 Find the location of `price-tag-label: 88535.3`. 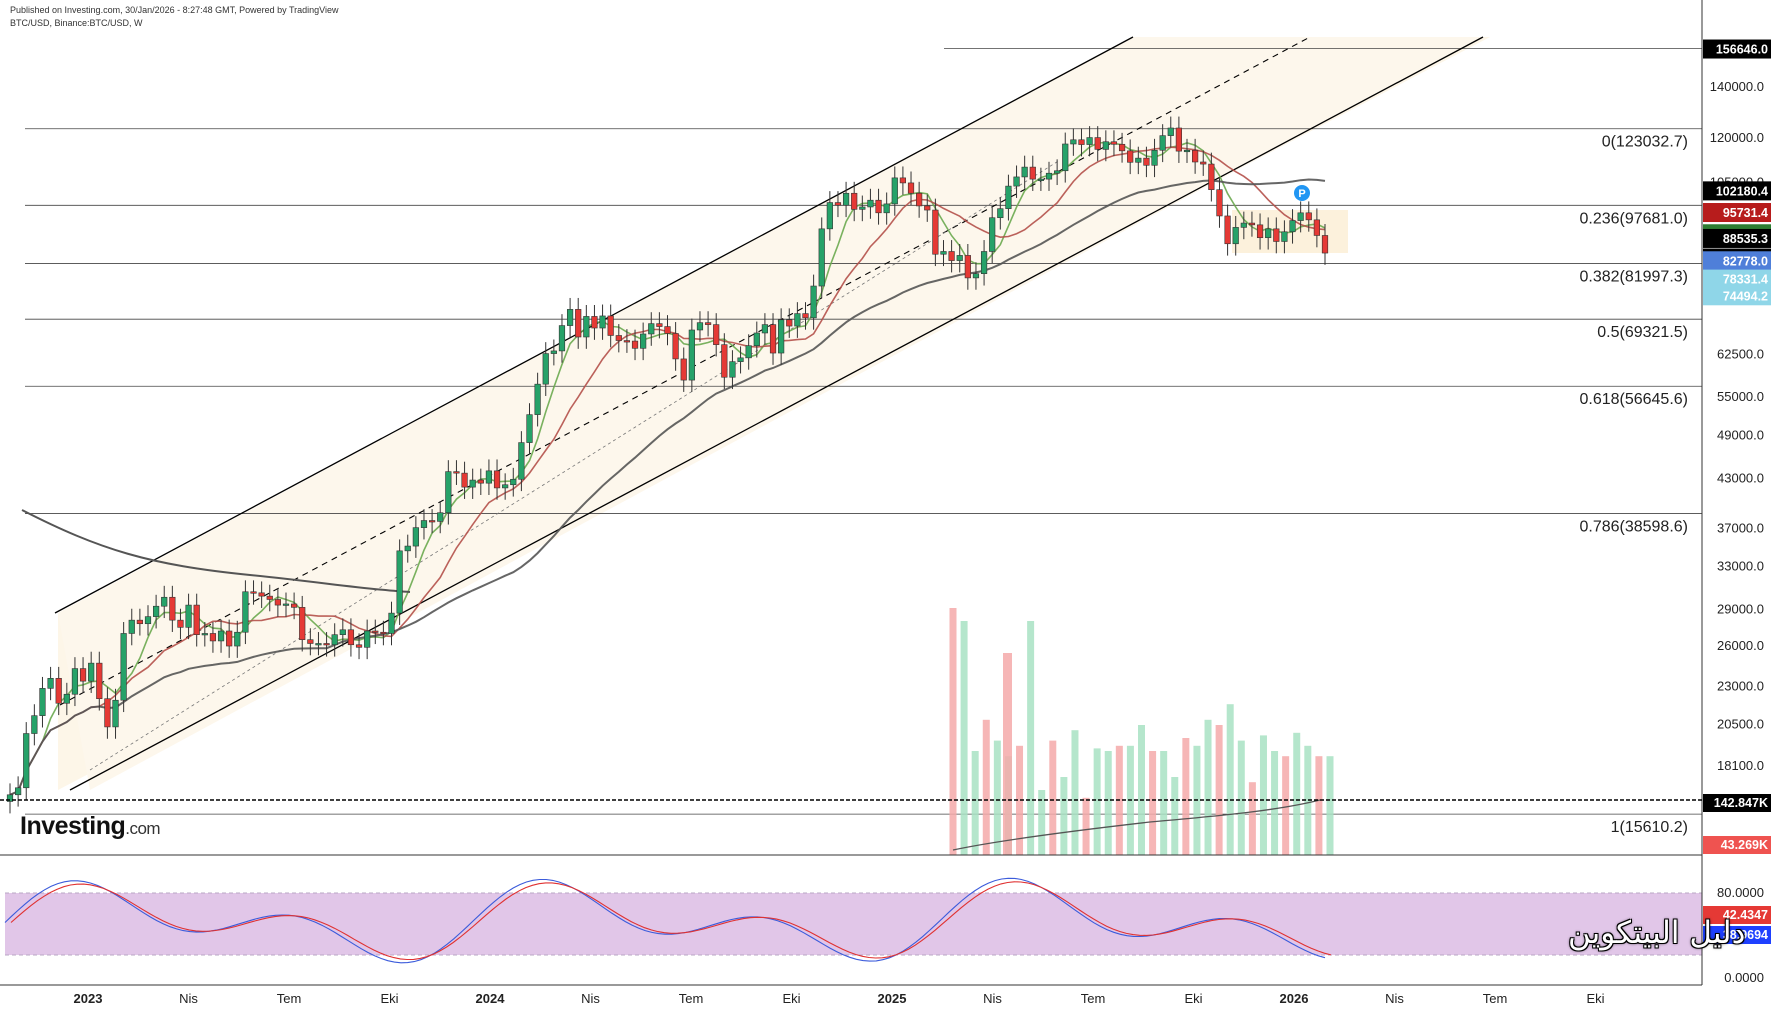

price-tag-label: 88535.3 is located at coordinates (1745, 239).